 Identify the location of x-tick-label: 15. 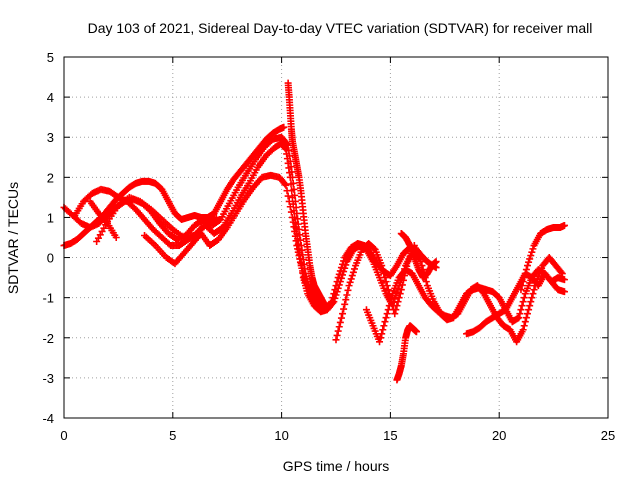
(390, 435).